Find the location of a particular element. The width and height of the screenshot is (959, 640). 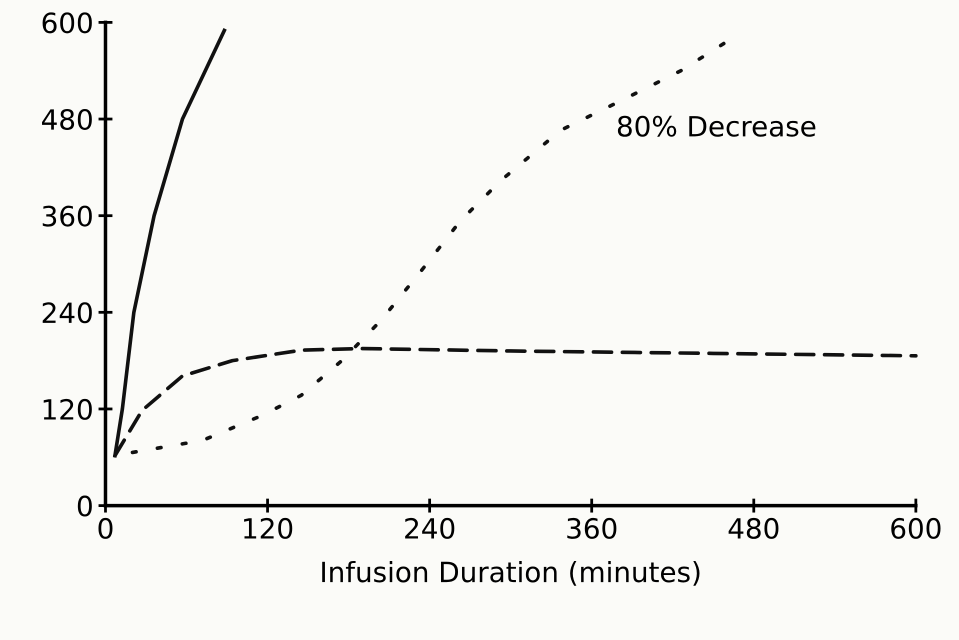

x-axis-title: Infusion Duration (minutes) is located at coordinates (511, 573).